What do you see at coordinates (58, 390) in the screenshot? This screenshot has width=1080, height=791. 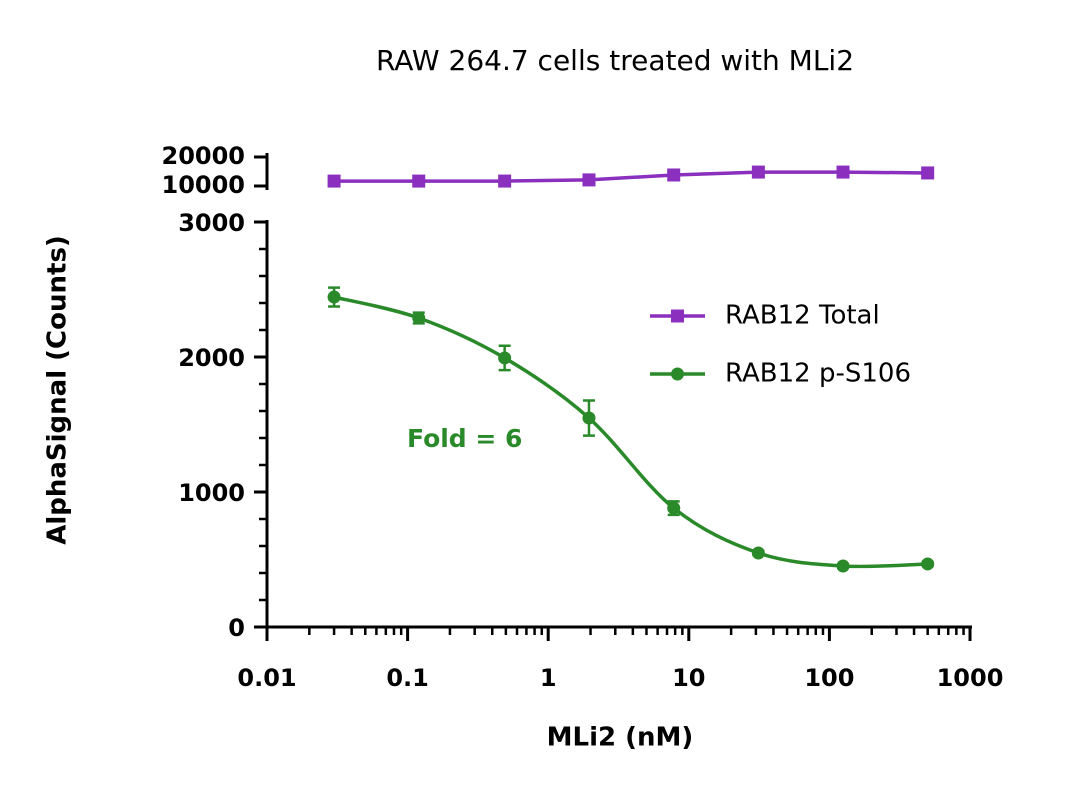 I see `y-axis-label: AlphaSignal (Counts)` at bounding box center [58, 390].